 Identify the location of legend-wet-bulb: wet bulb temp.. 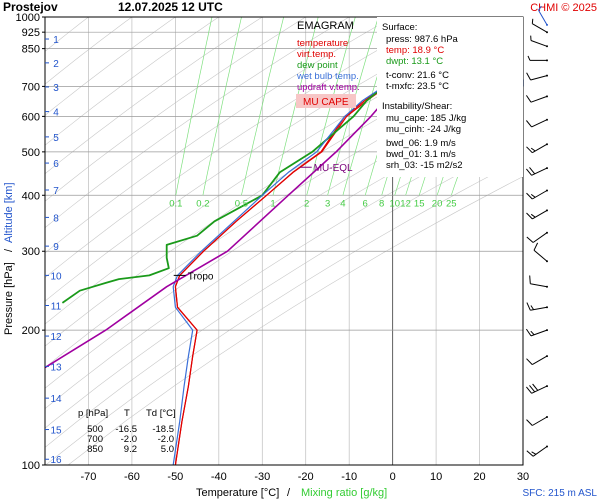
(327, 76).